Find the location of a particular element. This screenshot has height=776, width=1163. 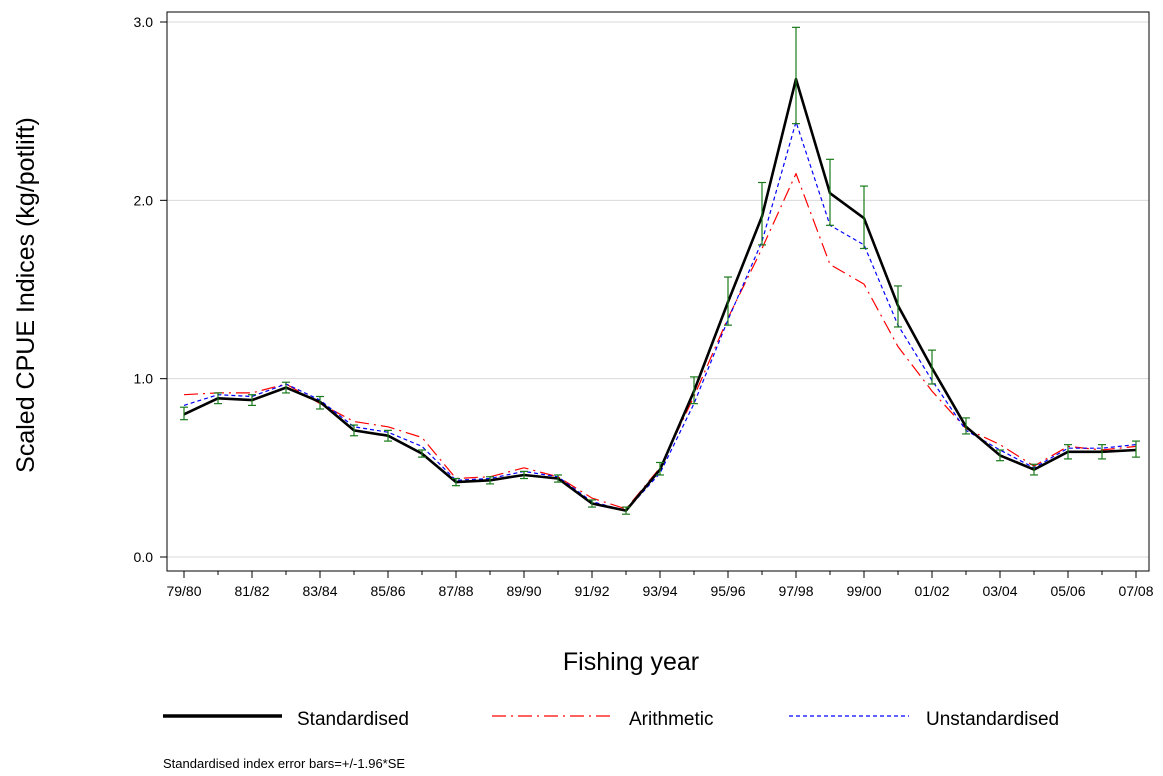

x-tick-label-8: 87/88 is located at coordinates (455, 591).